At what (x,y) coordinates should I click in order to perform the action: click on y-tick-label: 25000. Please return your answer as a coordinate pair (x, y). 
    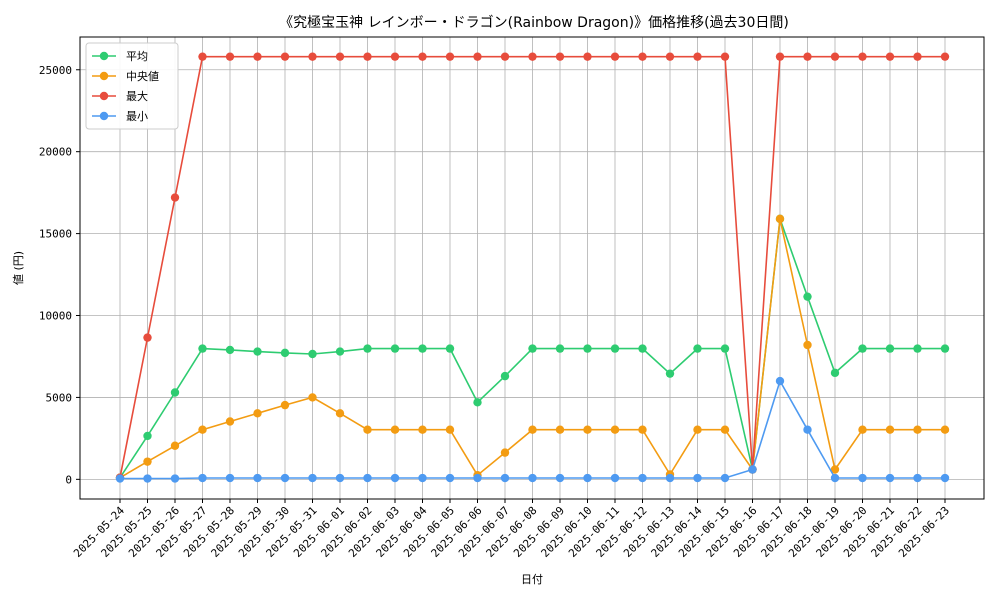
    Looking at the image, I should click on (55, 70).